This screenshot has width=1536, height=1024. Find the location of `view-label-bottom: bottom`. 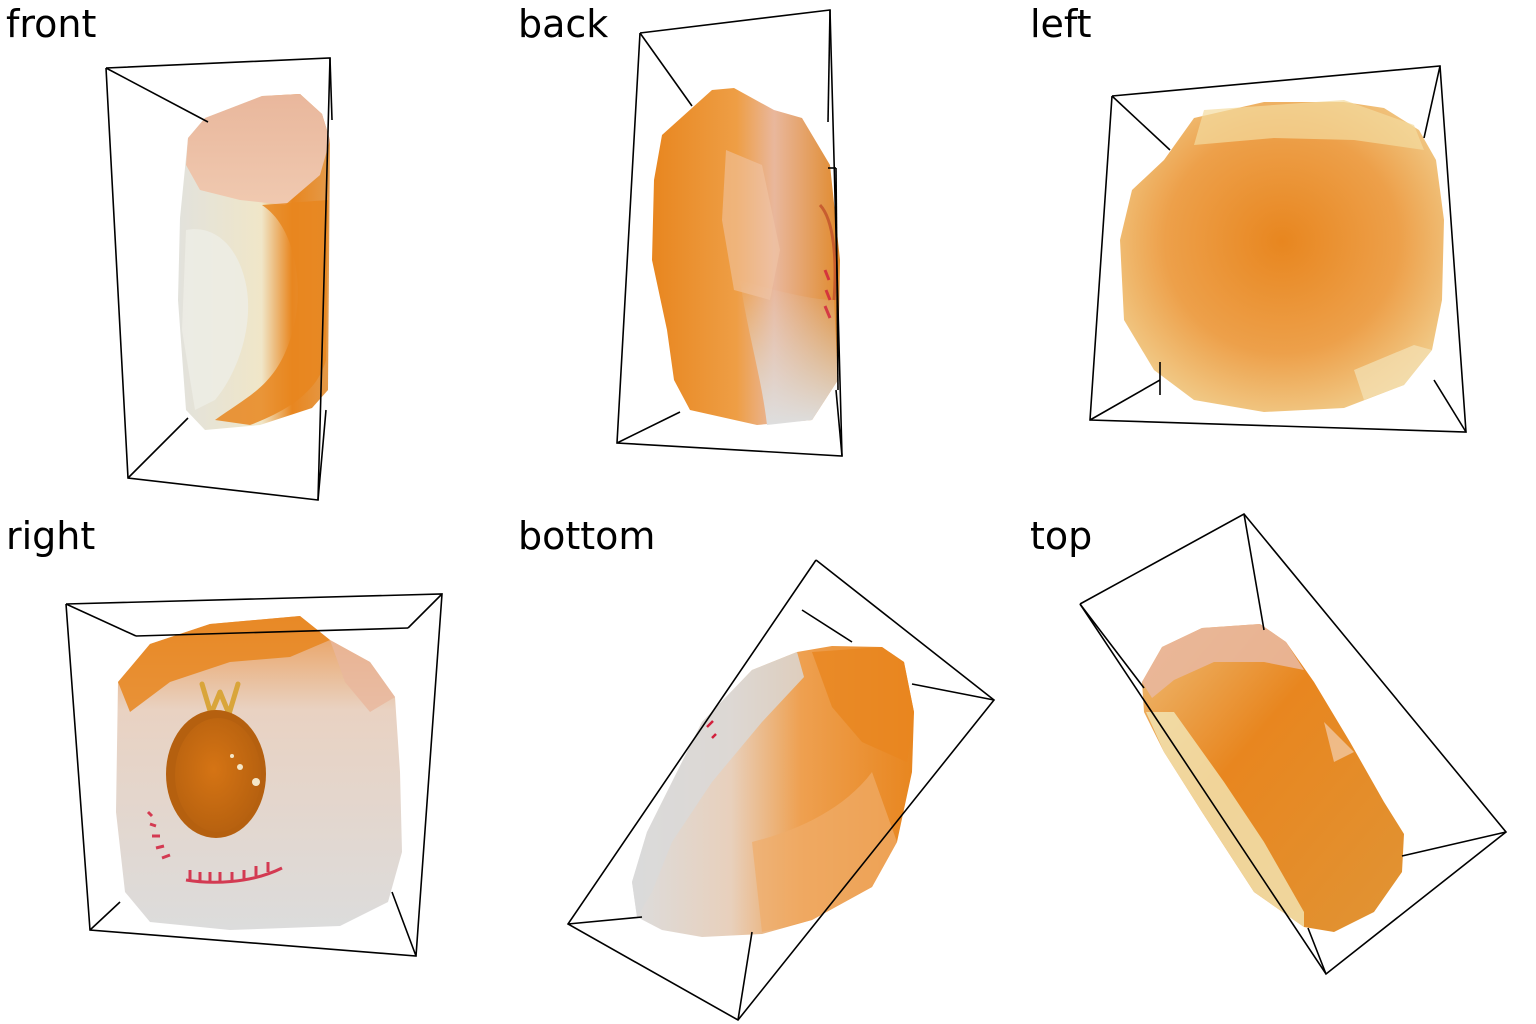

view-label-bottom: bottom is located at coordinates (587, 536).